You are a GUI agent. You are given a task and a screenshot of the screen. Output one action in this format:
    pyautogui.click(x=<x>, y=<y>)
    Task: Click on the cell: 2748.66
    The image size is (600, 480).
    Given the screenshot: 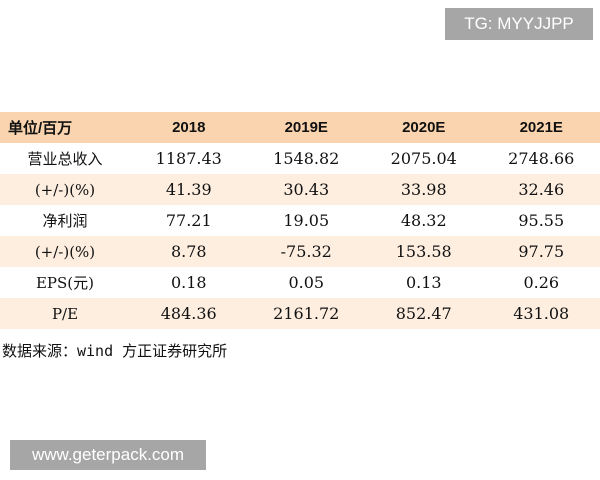 What is the action you would take?
    pyautogui.click(x=541, y=158)
    